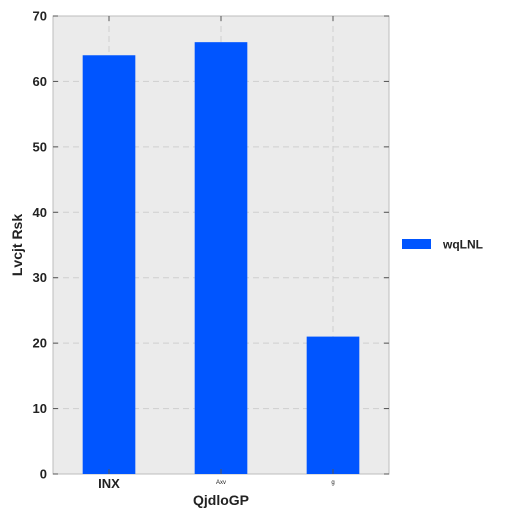 This screenshot has width=520, height=520. Describe the element at coordinates (333, 405) in the screenshot. I see `bar-g` at that location.